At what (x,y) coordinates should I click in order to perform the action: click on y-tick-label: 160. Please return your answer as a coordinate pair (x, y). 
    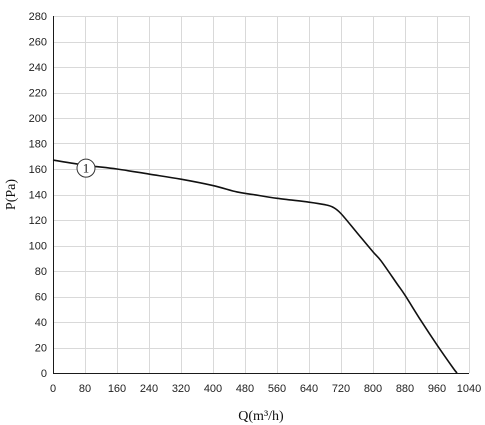
    Looking at the image, I should click on (38, 170).